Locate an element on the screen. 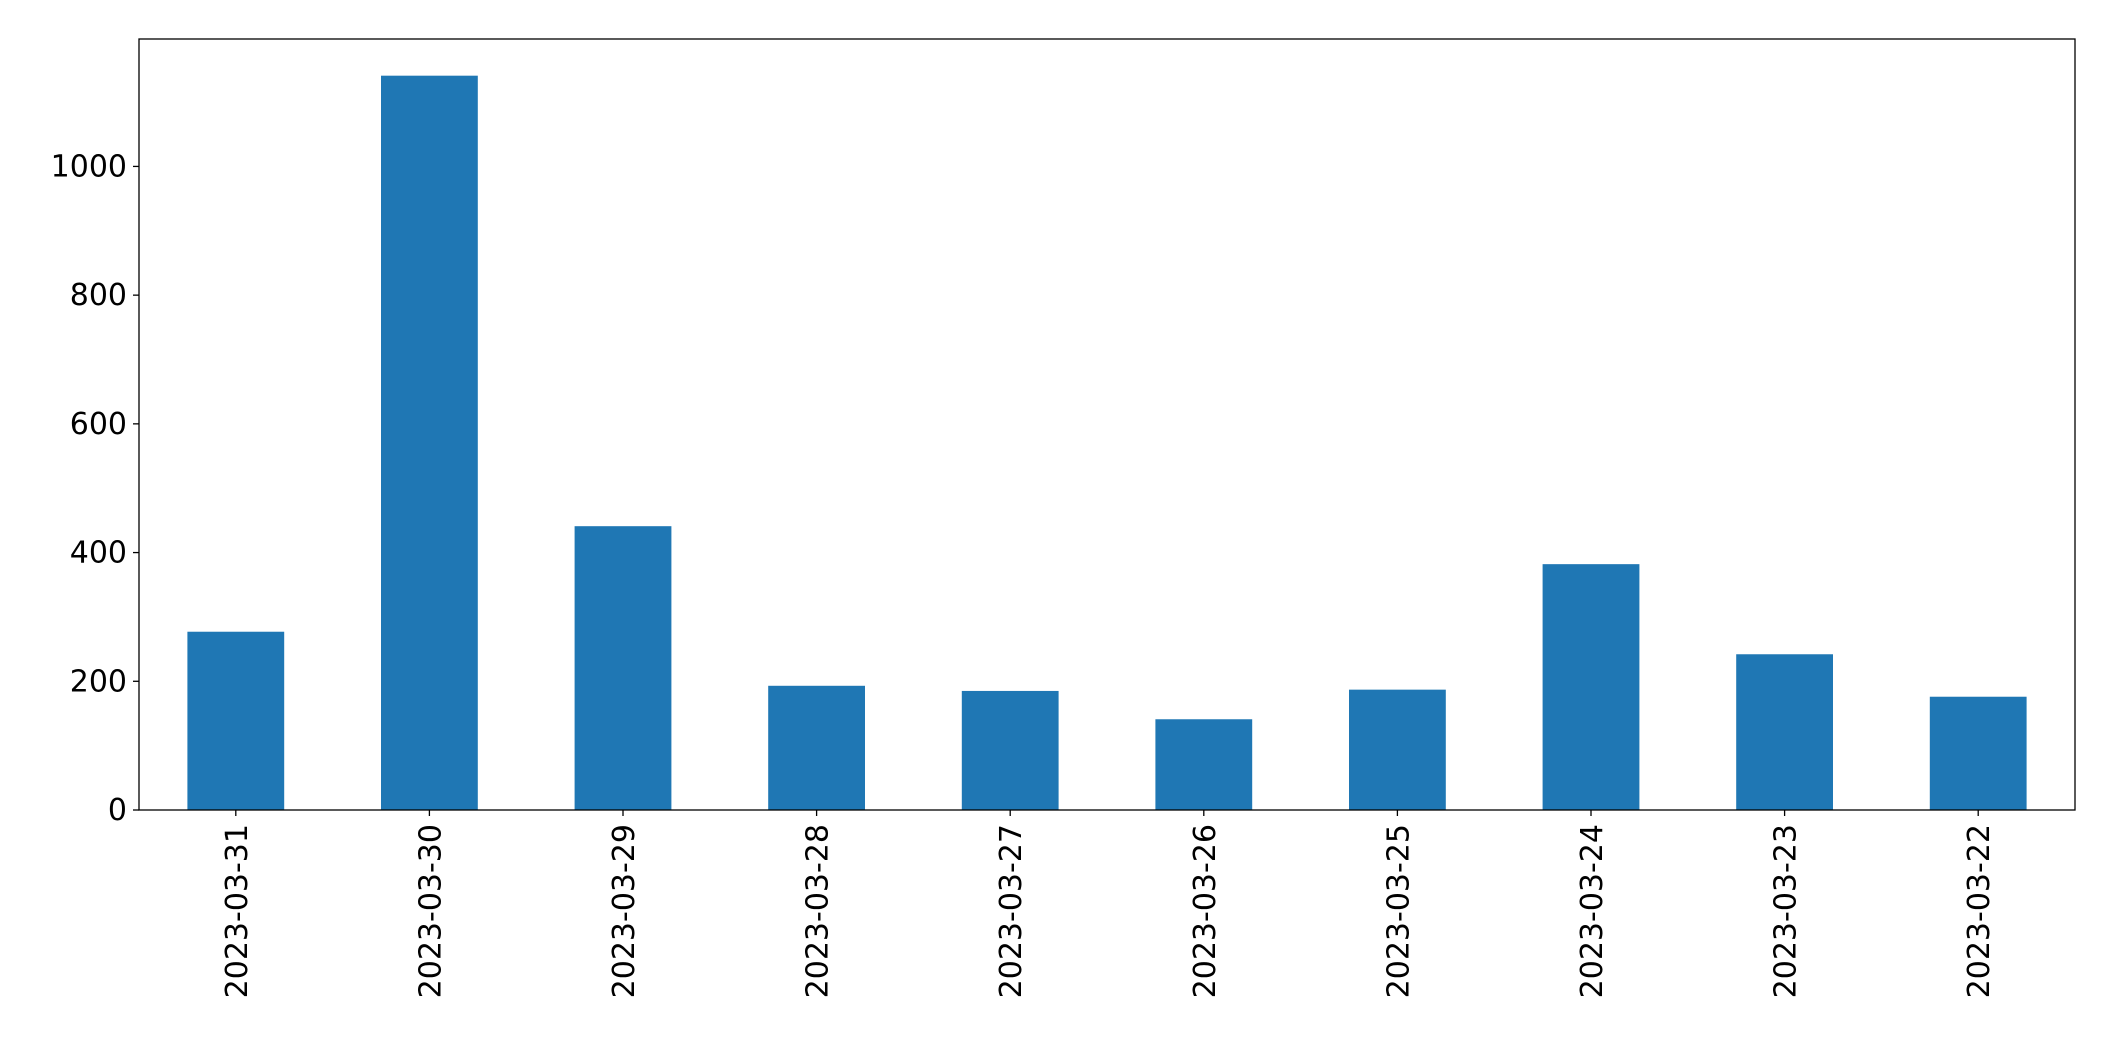 Image resolution: width=2115 pixels, height=1061 pixels. y-tick-label: 200 is located at coordinates (98, 681).